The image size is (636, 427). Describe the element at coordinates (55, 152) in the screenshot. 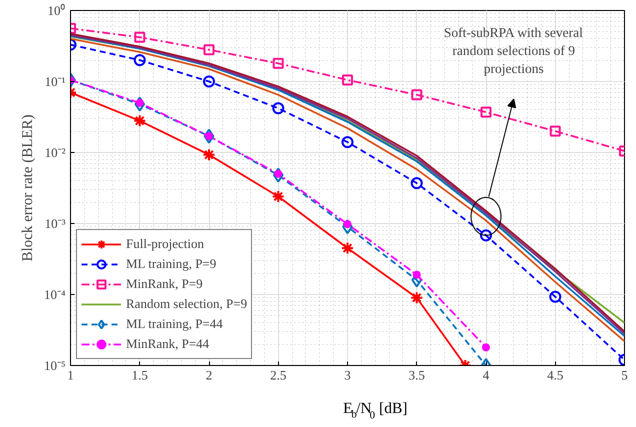

I see `y-tick-label: 10⁻²` at that location.